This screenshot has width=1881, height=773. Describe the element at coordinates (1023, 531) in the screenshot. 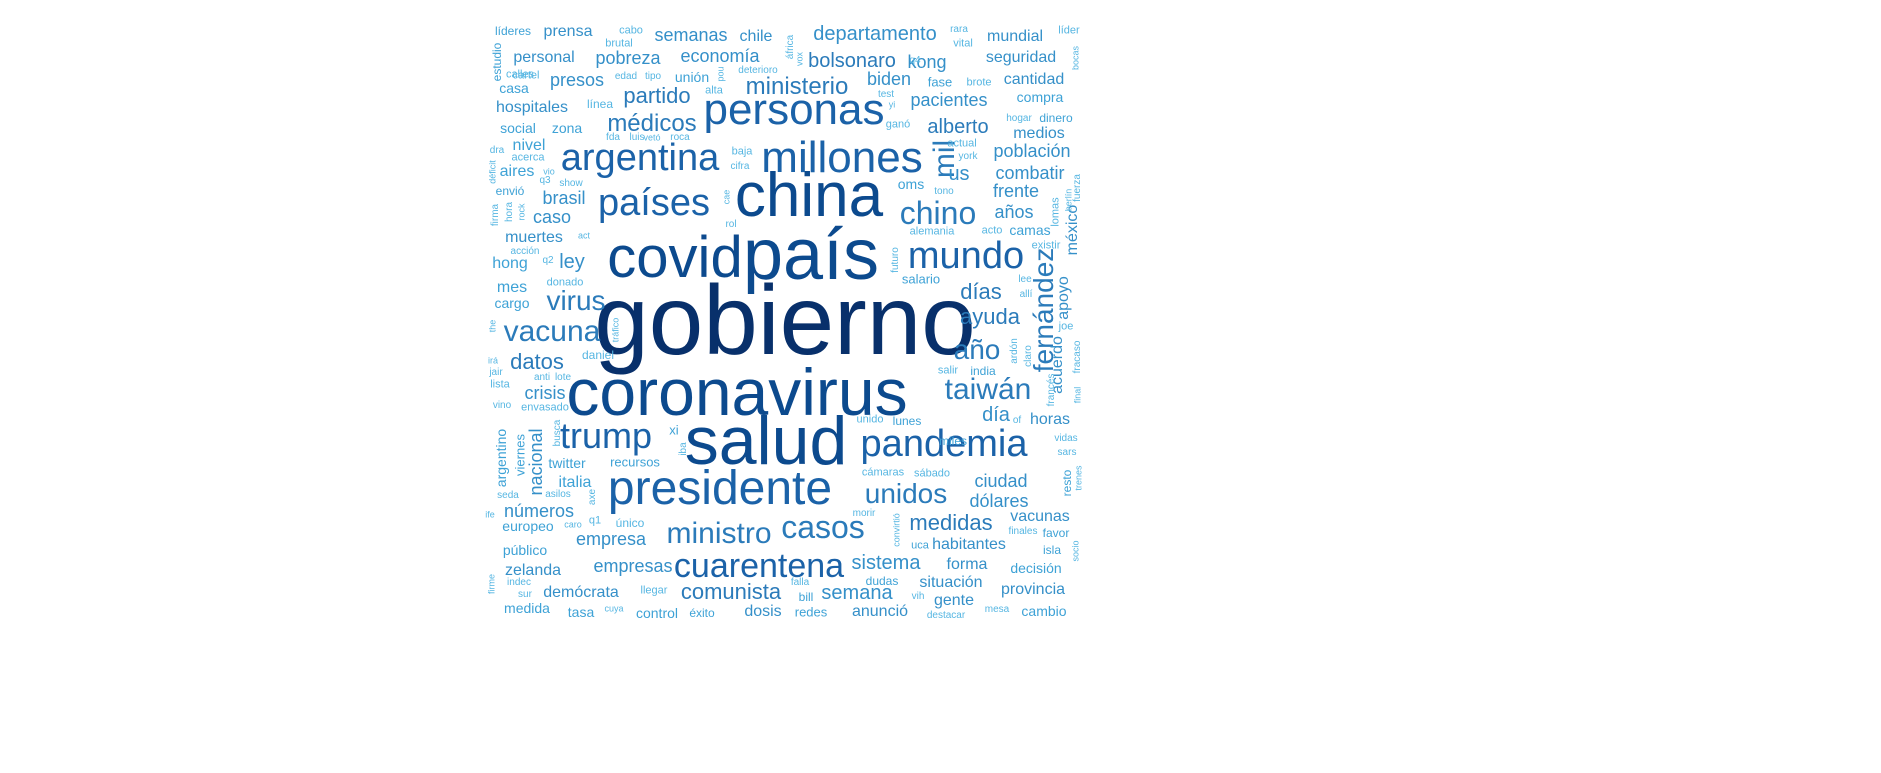

I see `cloud-word: finales` at that location.